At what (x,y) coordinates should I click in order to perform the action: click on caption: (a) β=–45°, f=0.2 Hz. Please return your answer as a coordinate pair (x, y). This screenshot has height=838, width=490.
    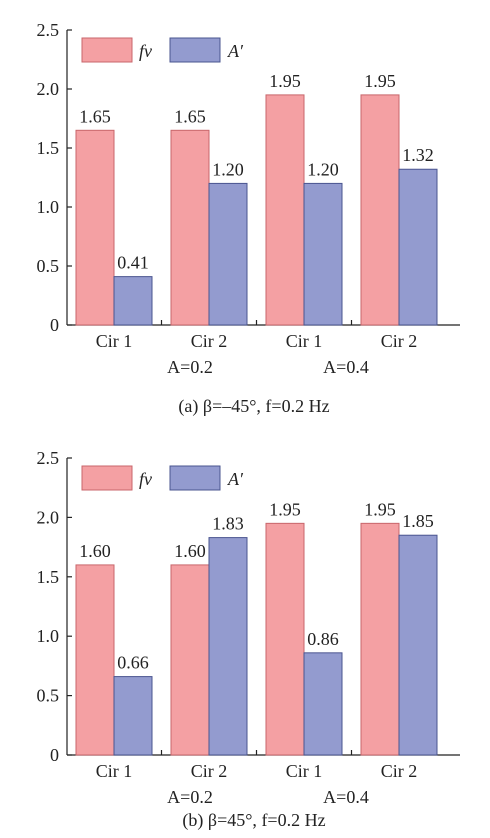
    Looking at the image, I should click on (253, 406).